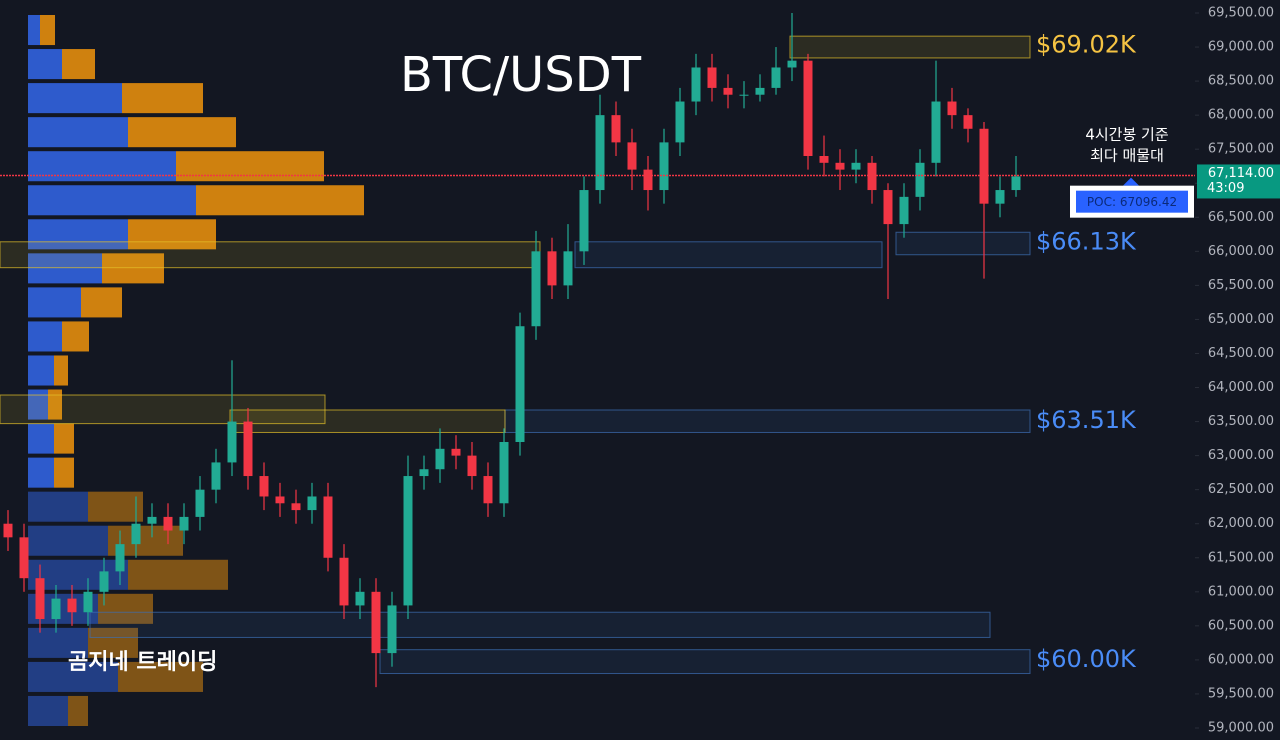 This screenshot has width=1280, height=740. Describe the element at coordinates (1132, 202) in the screenshot. I see `poc-label: POC: 67096.42` at that location.